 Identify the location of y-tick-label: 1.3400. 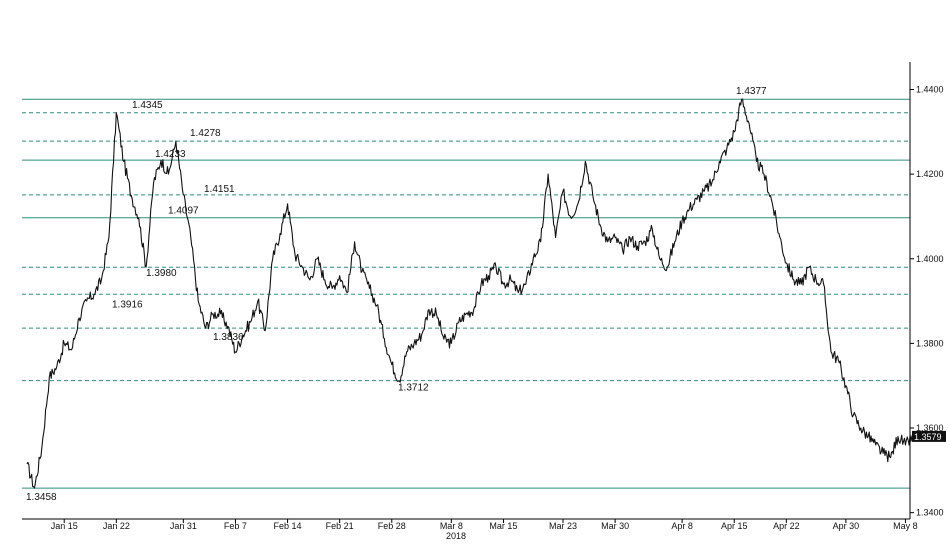
(930, 513).